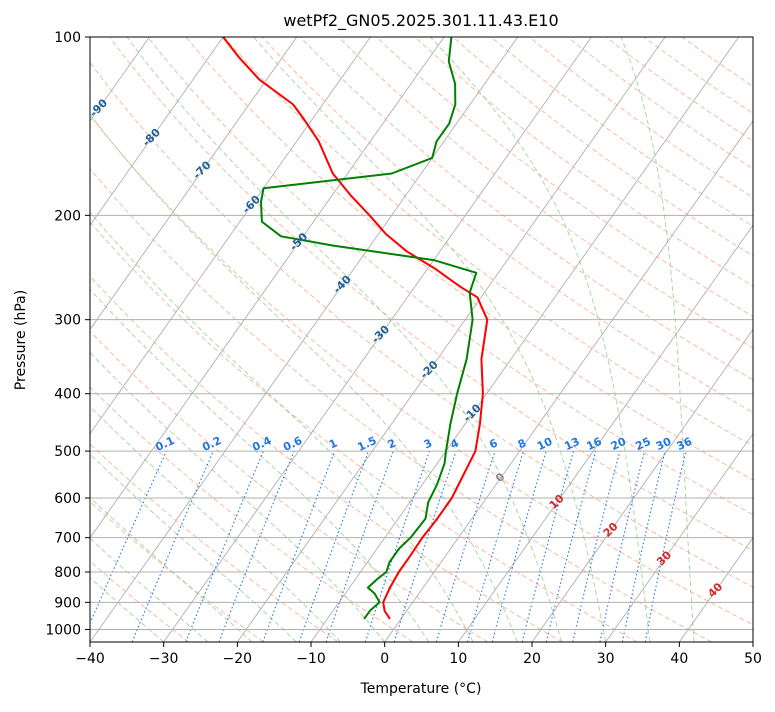 This screenshot has width=775, height=712. Describe the element at coordinates (164, 659) in the screenshot. I see `x-tick-label: −30` at that location.